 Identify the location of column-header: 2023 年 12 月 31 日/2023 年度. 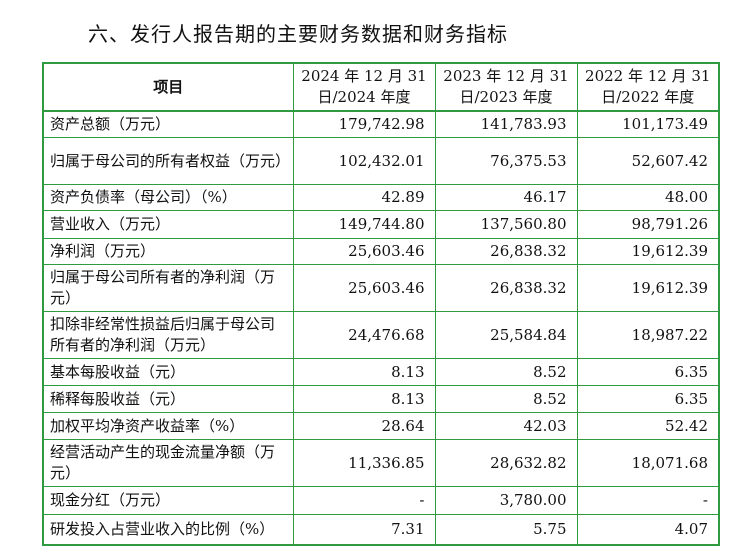
(506, 87).